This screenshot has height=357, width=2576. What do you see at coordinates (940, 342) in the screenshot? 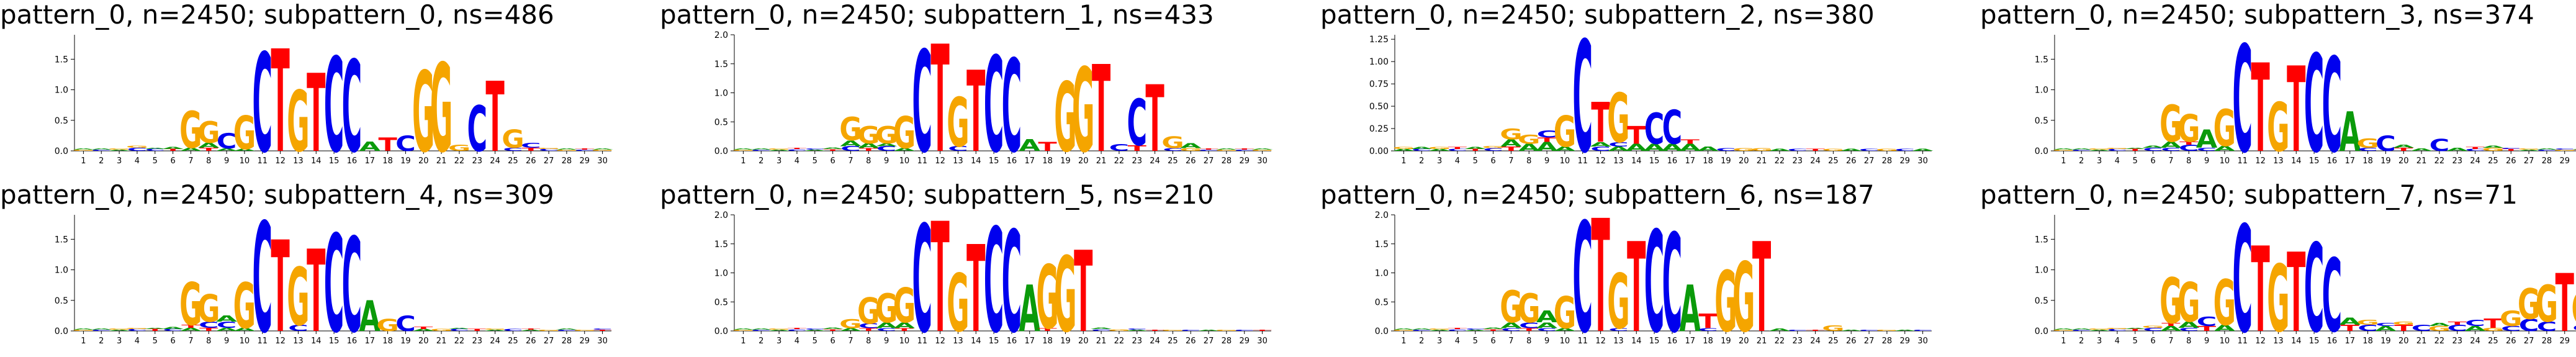
I see `x-tick-label: 12` at bounding box center [940, 342].